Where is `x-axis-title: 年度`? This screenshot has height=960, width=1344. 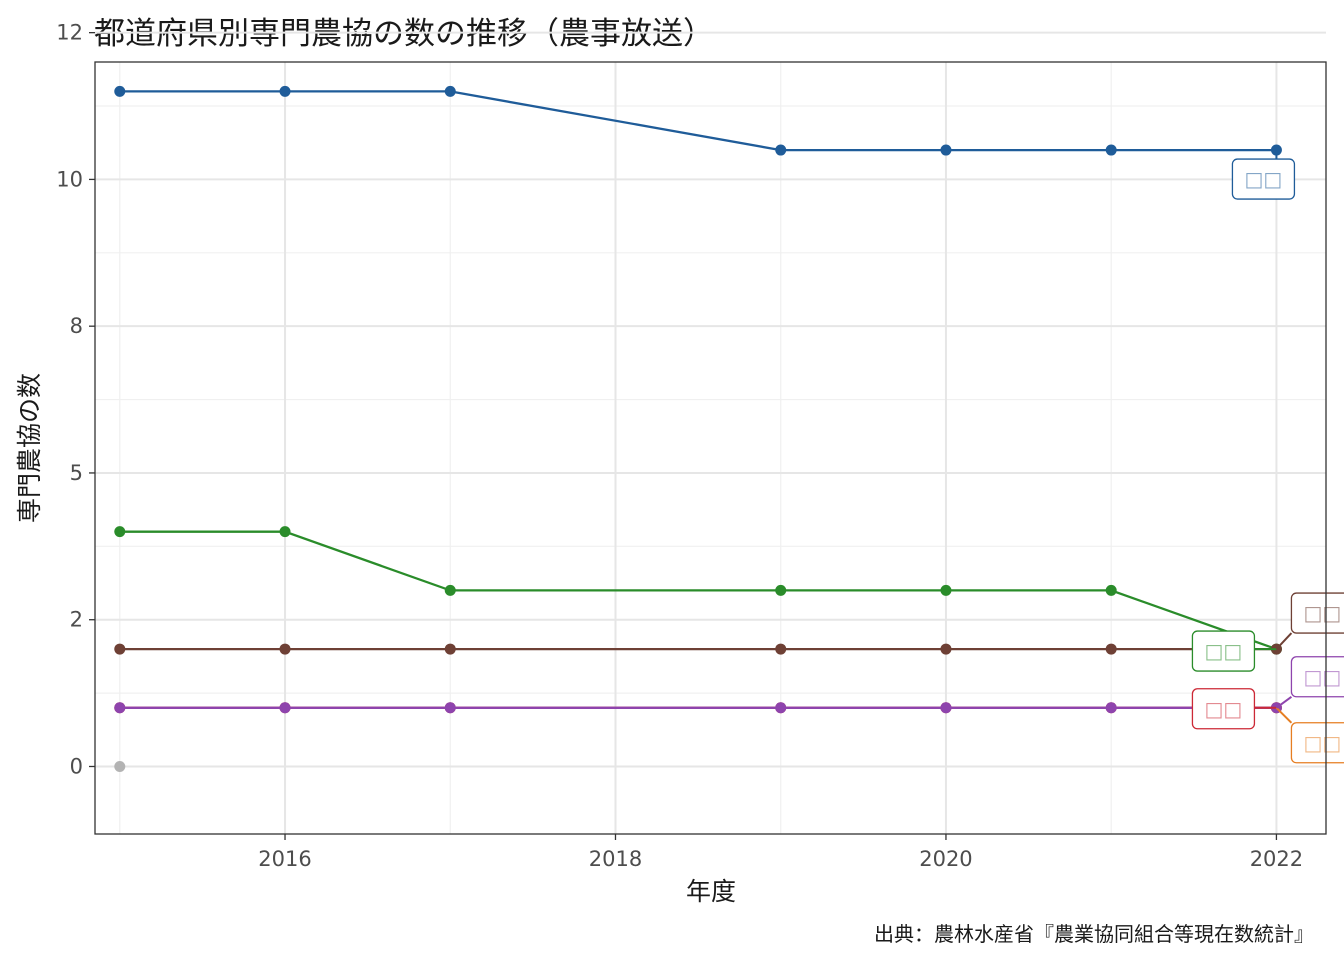
x-axis-title: 年度 is located at coordinates (711, 891).